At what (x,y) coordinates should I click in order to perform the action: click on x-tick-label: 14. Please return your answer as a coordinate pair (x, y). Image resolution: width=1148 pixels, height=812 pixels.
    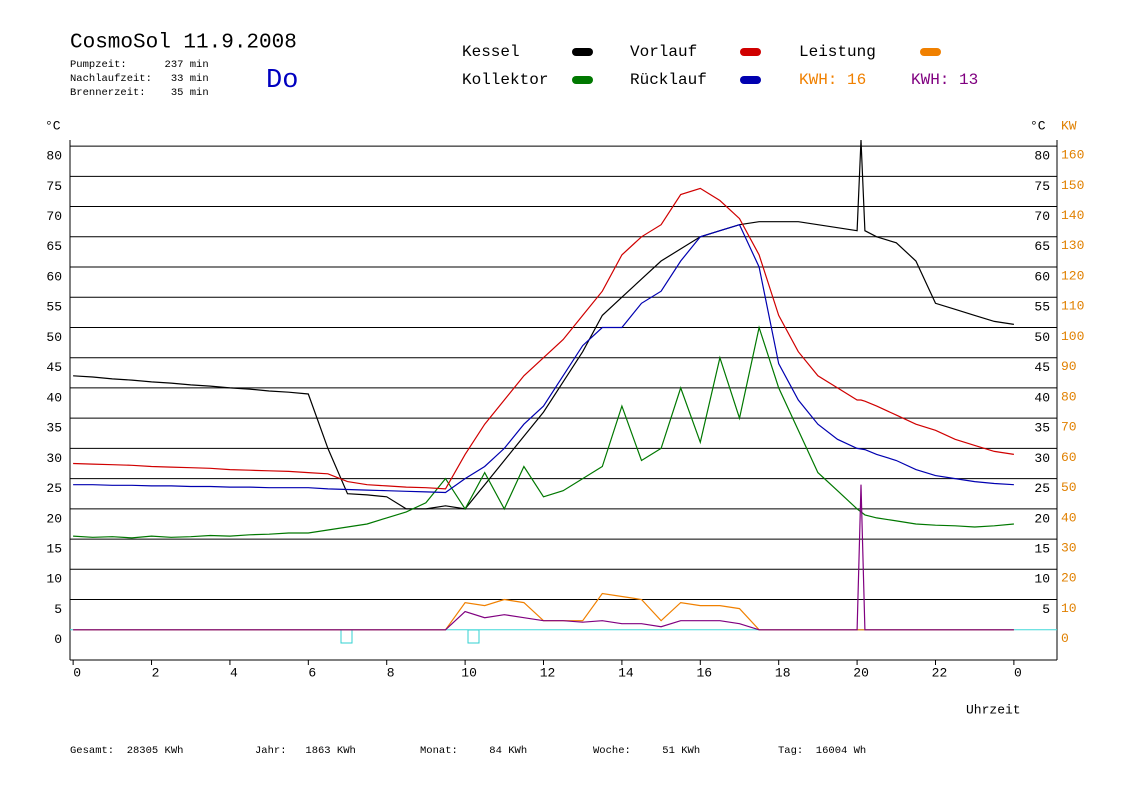
    Looking at the image, I should click on (626, 672).